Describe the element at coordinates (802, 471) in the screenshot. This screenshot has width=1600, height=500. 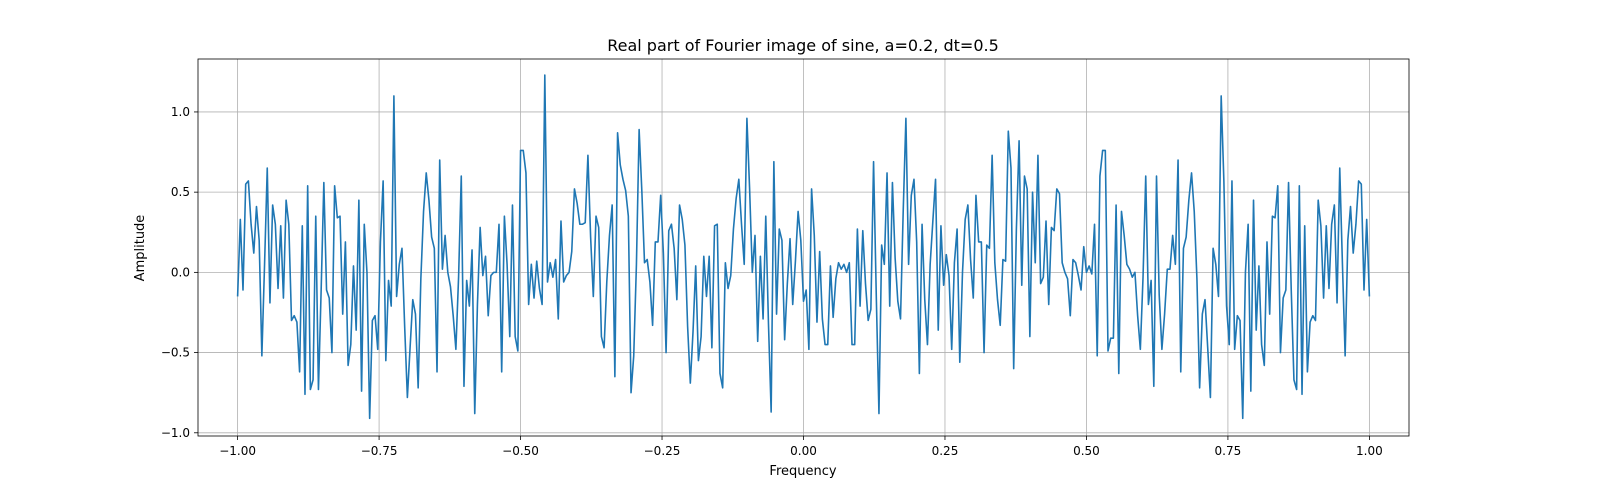
I see `x-axis-label: Frequency` at that location.